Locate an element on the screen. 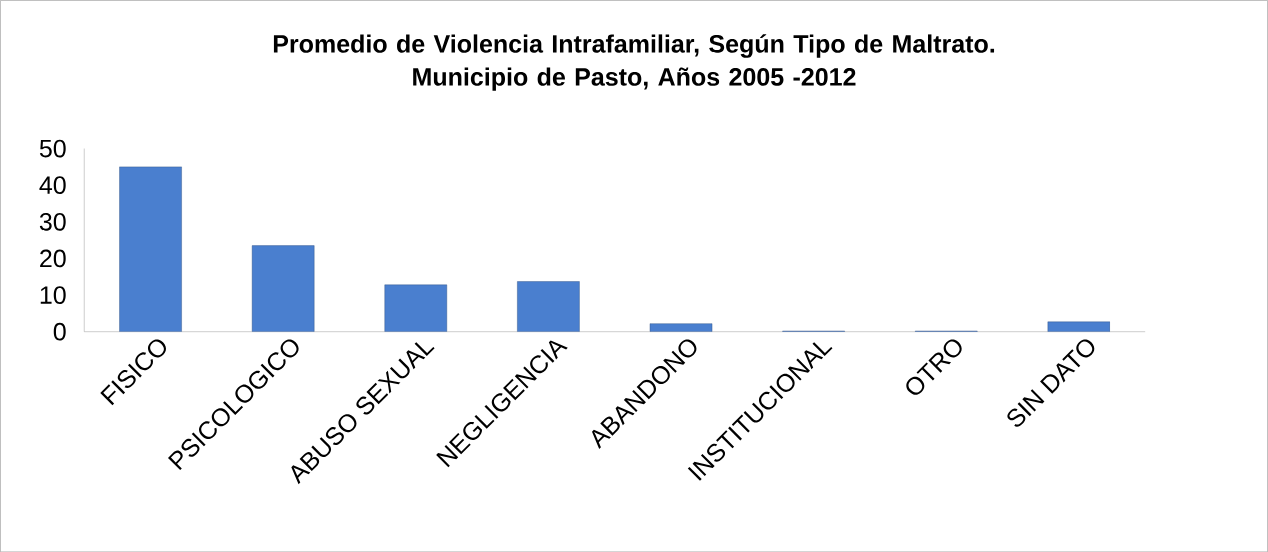 This screenshot has width=1268, height=552. y-tick-label: 30 is located at coordinates (52, 221).